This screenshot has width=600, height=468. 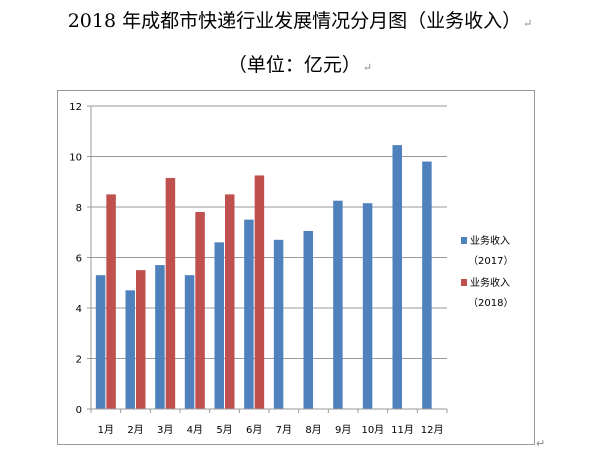 I want to click on x-tick-label: 10月, so click(x=372, y=430).